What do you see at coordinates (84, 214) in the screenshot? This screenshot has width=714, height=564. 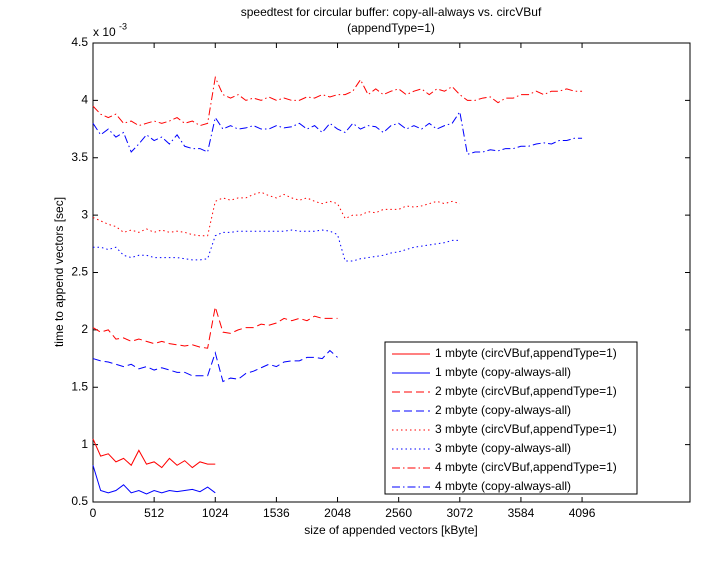 I see `y-tick-label: 3` at bounding box center [84, 214].